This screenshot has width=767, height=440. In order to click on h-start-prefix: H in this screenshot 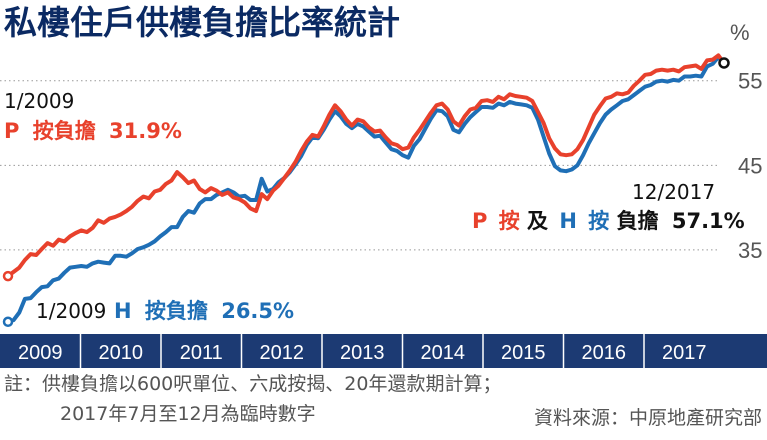, I will do `click(123, 311)`.